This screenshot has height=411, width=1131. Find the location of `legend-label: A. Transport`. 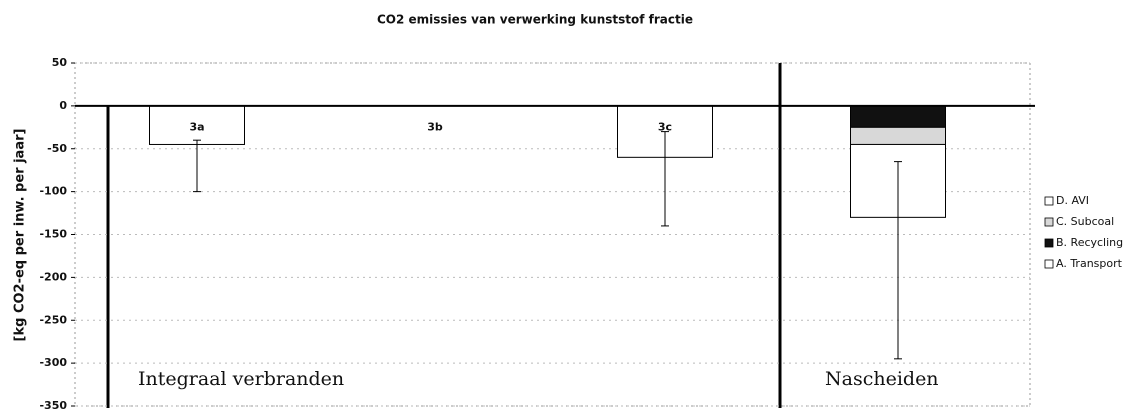

legend-label: A. Transport is located at coordinates (1089, 263).